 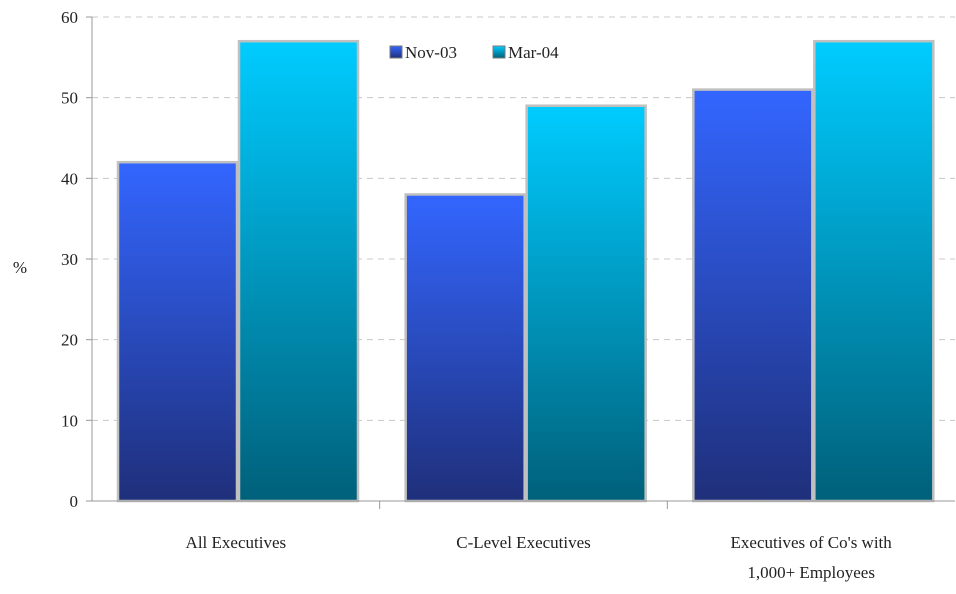 What do you see at coordinates (20, 267) in the screenshot?
I see `y-axis-label: %` at bounding box center [20, 267].